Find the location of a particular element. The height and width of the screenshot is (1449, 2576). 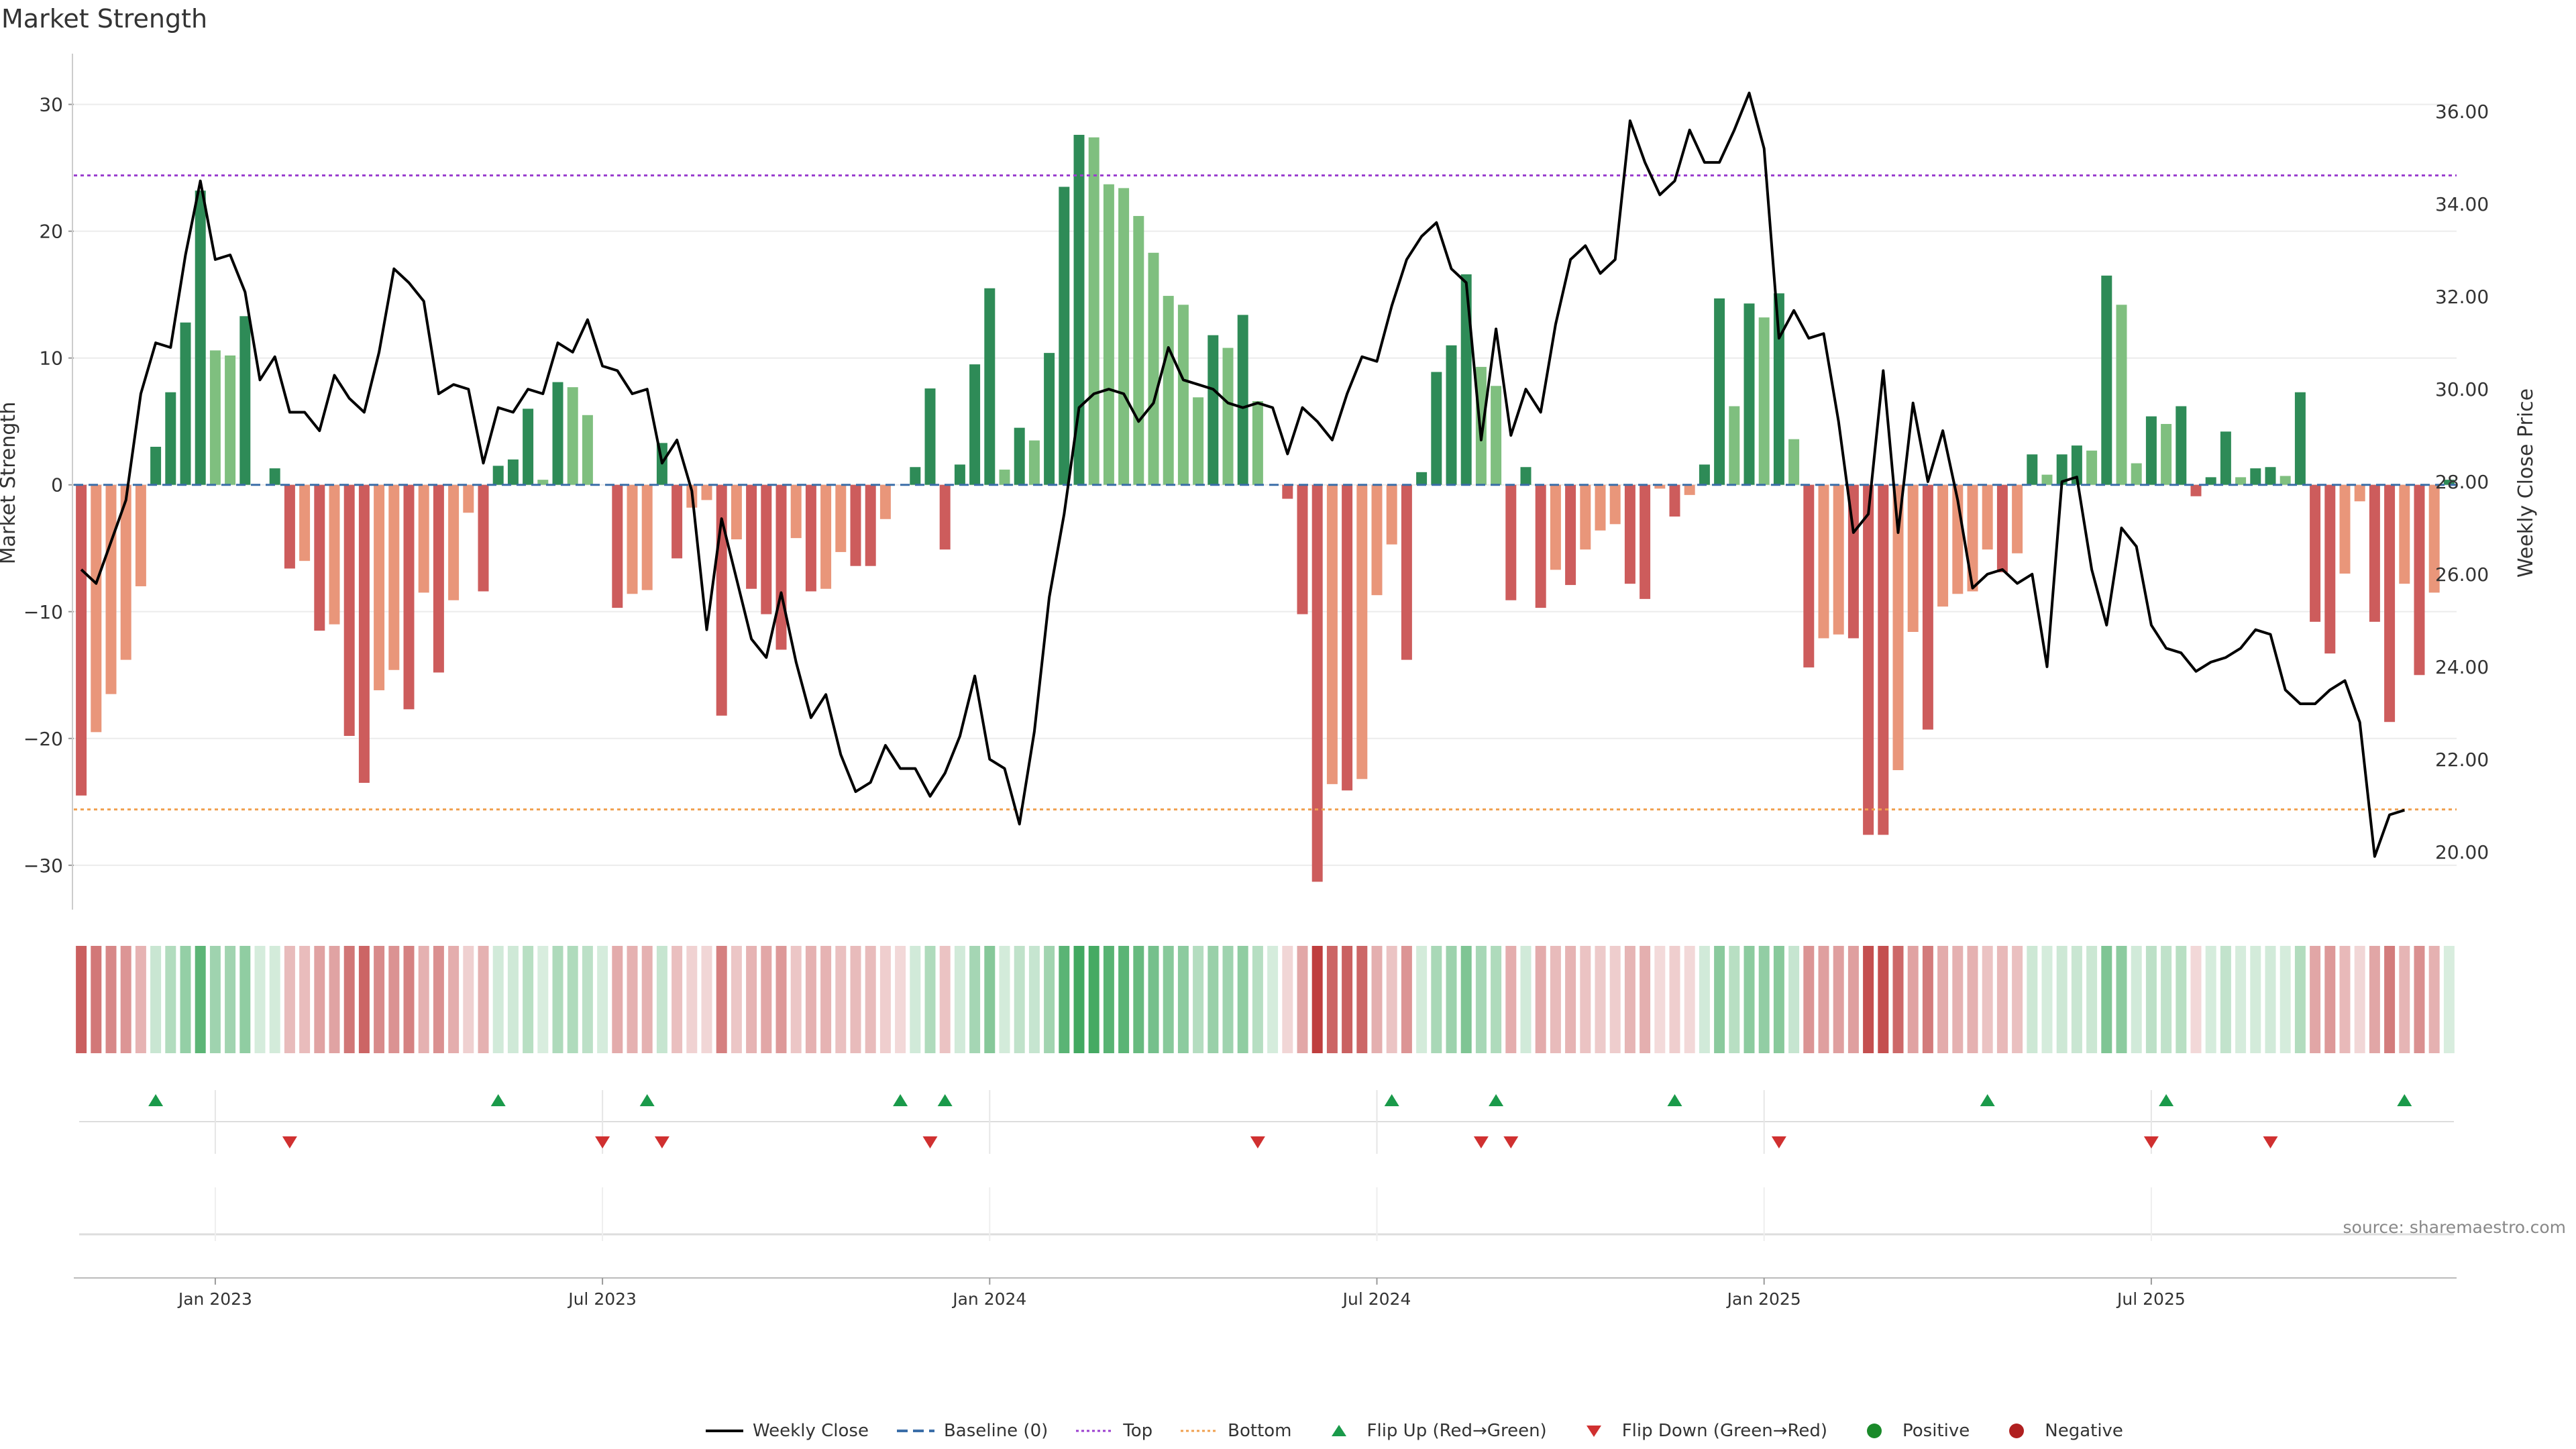

y2-tick-label: 26.00 is located at coordinates (2462, 575).